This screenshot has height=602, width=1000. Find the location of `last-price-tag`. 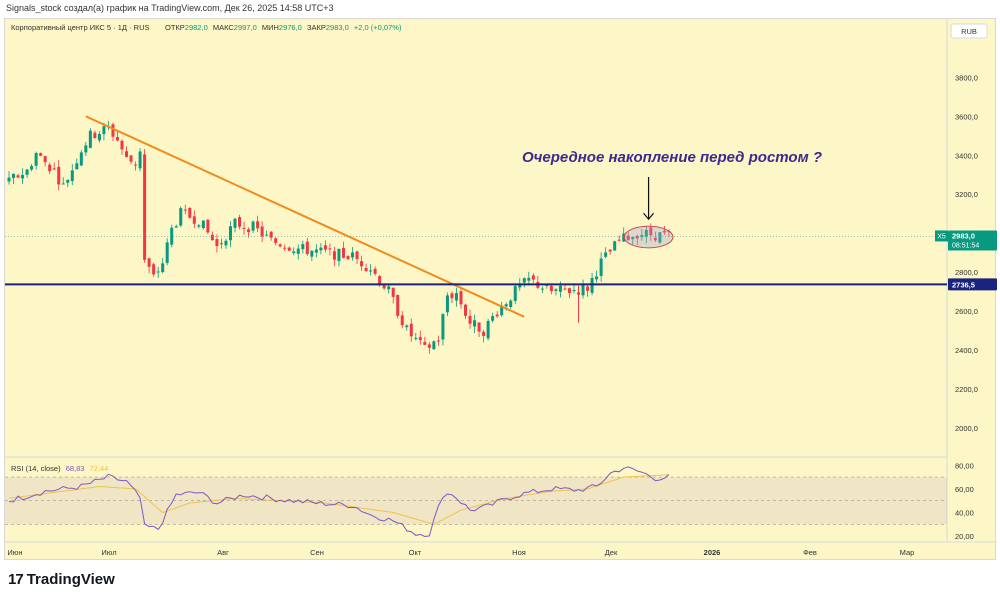

last-price-tag is located at coordinates (972, 240).